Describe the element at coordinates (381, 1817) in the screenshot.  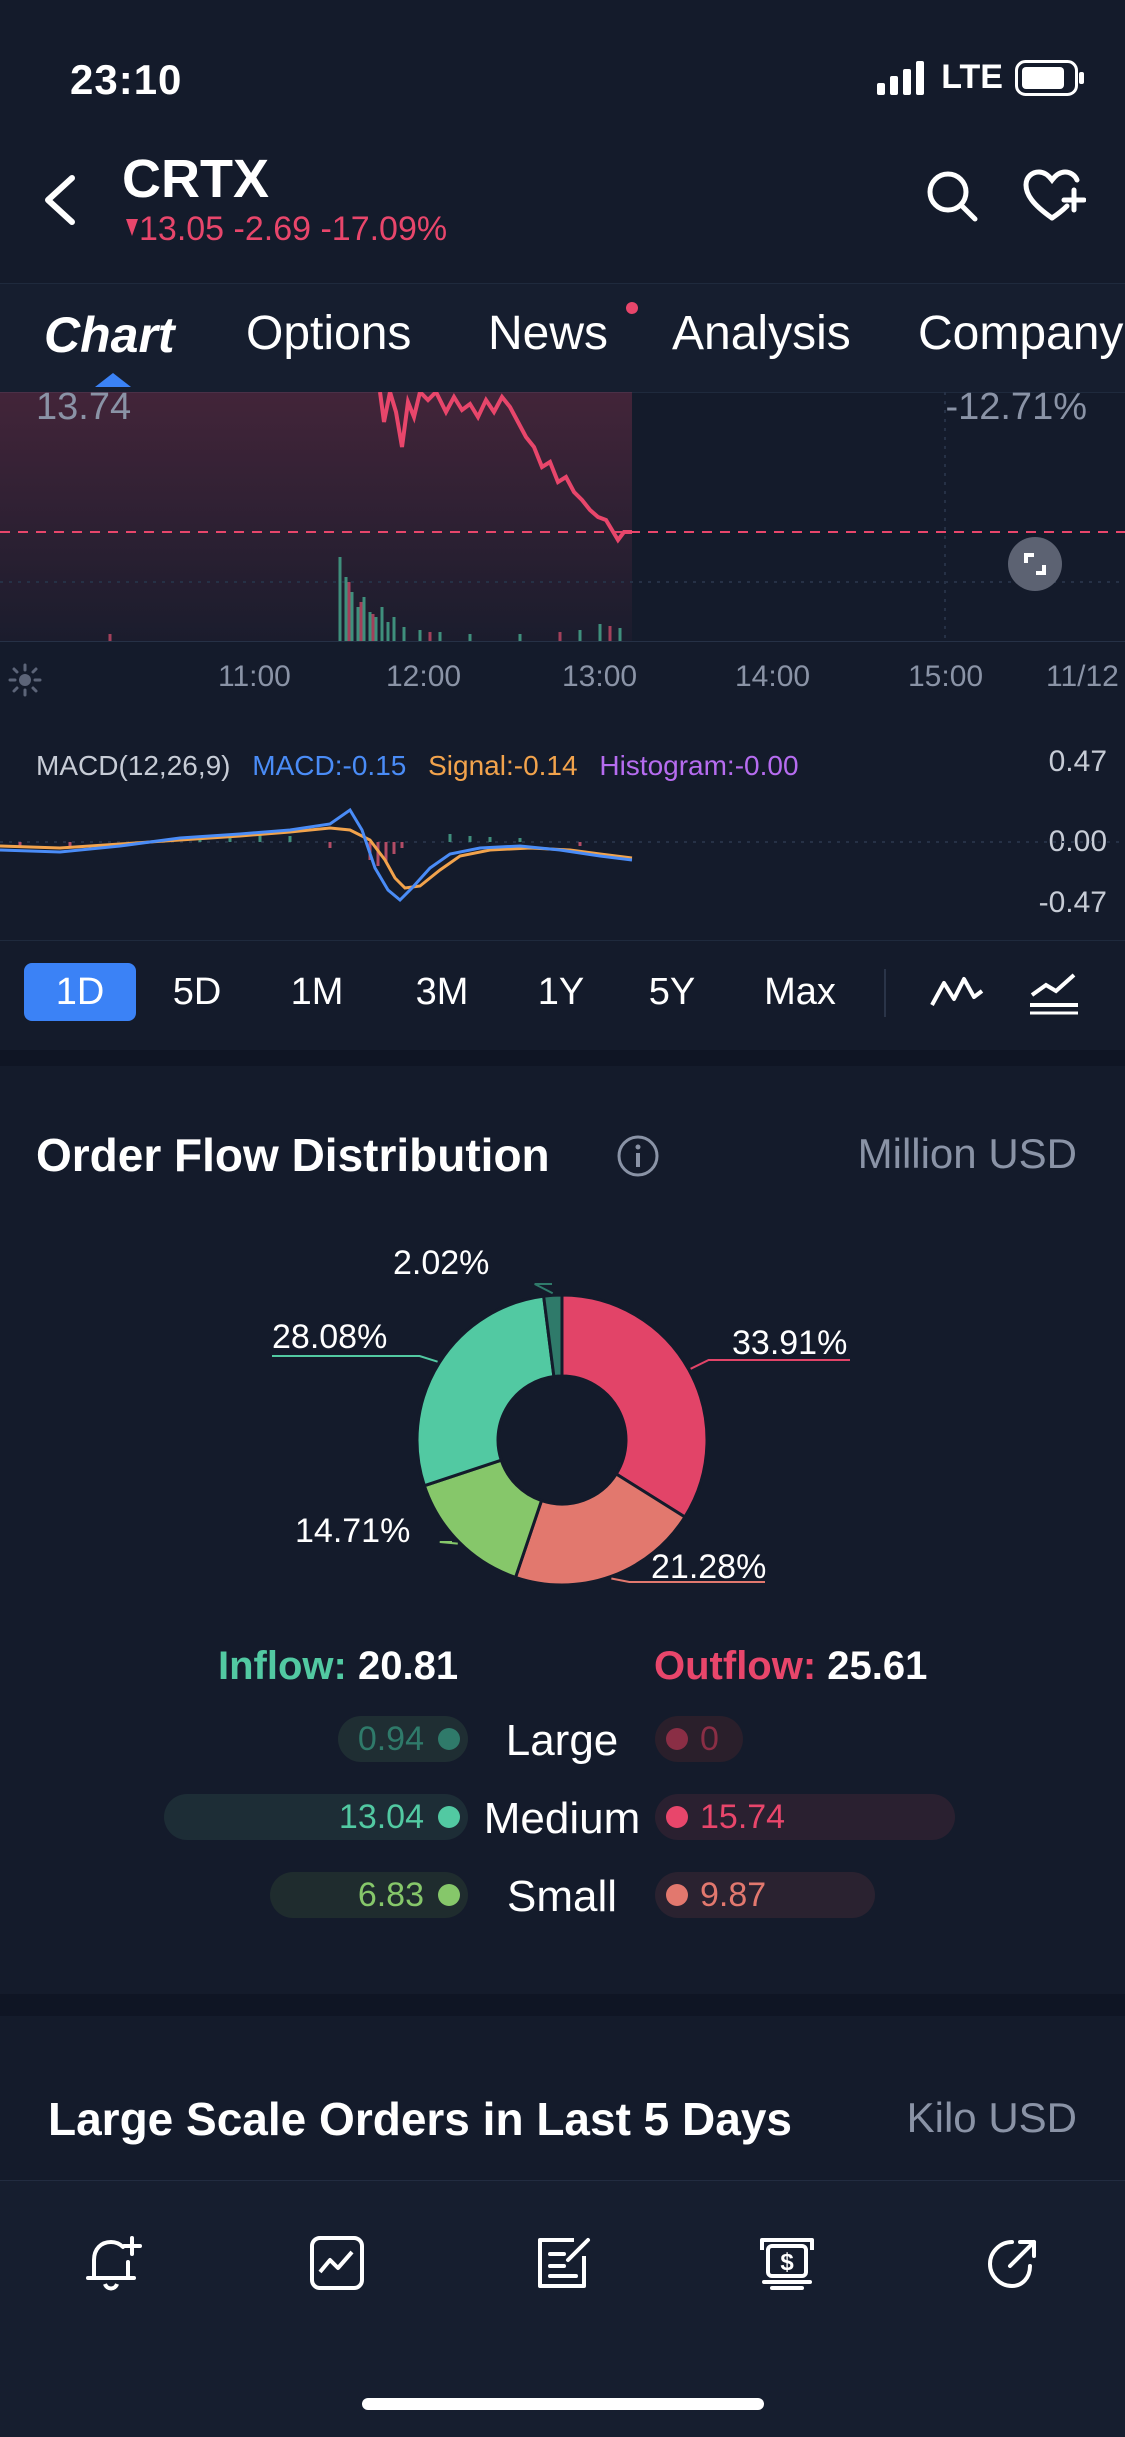
I see `medium-inflow-value: 13.04` at that location.